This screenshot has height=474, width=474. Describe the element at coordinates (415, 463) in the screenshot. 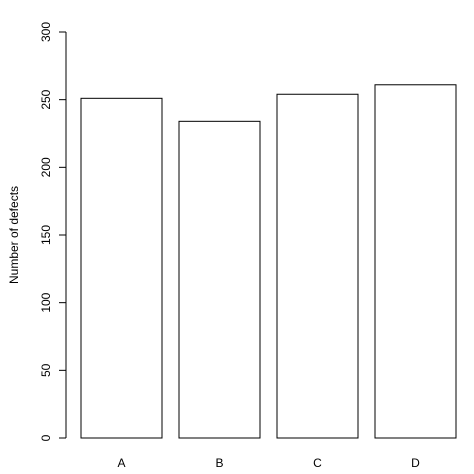

I see `x-tick-label-d: D` at that location.